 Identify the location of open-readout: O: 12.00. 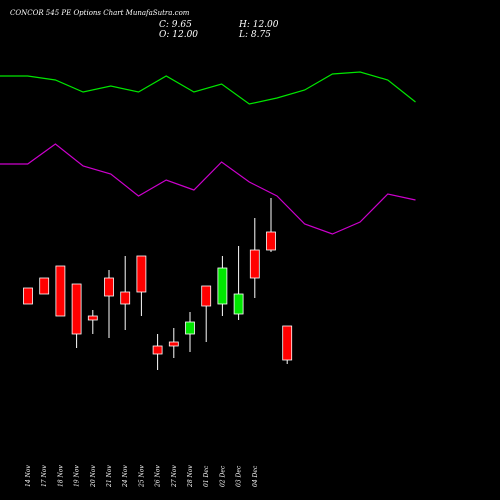
(178, 35).